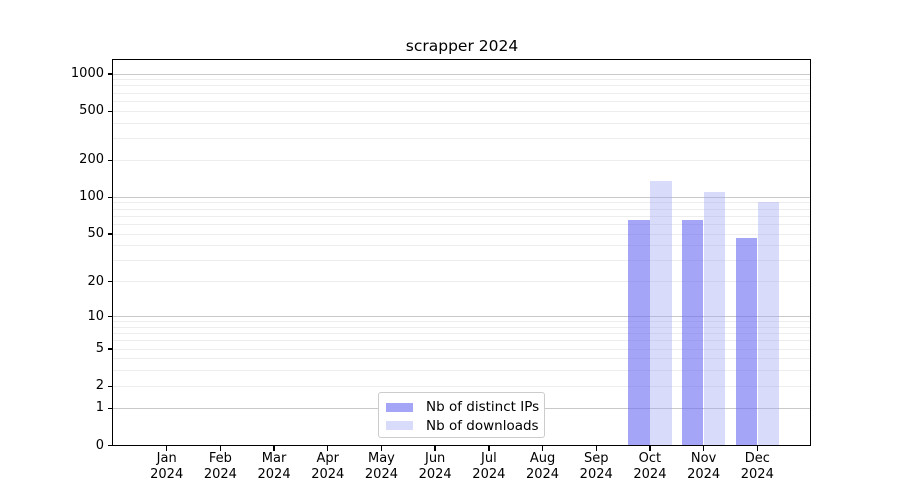 The image size is (900, 500). I want to click on bar-distinct-ips-nov-2024, so click(693, 333).